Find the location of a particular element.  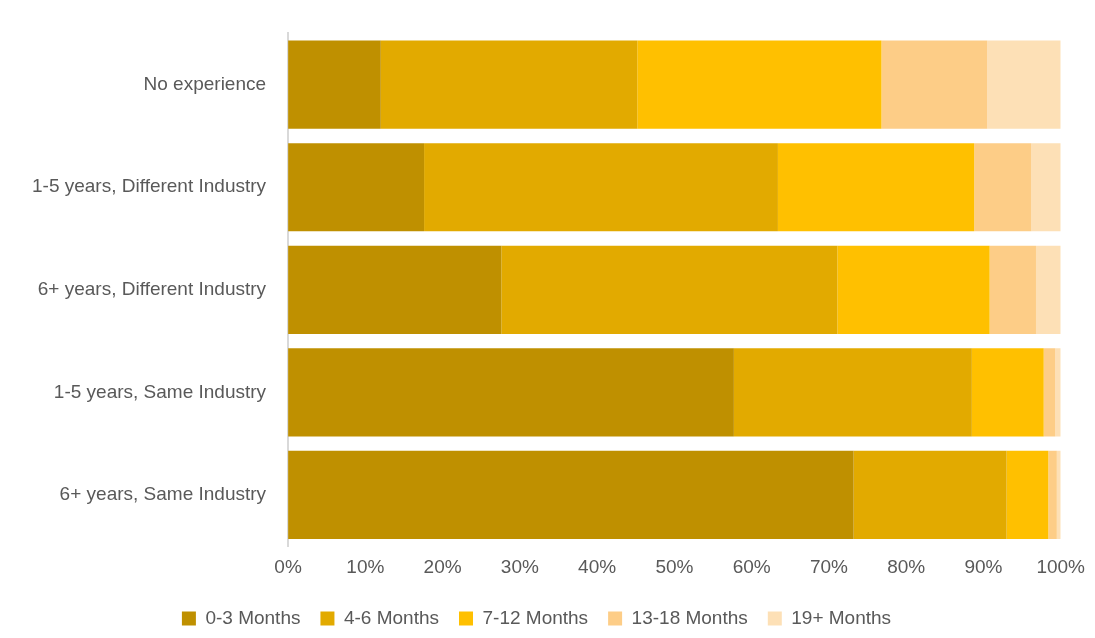

x-tick-label: 100% is located at coordinates (1061, 566).